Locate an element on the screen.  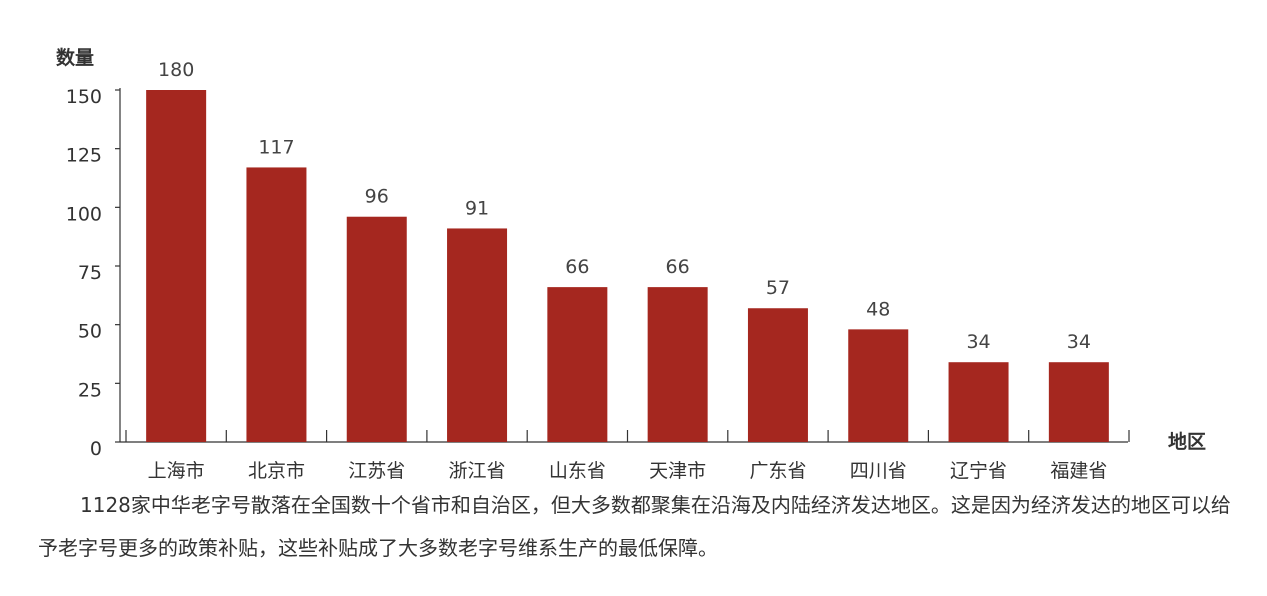
y-tick-label: 75 is located at coordinates (90, 273).